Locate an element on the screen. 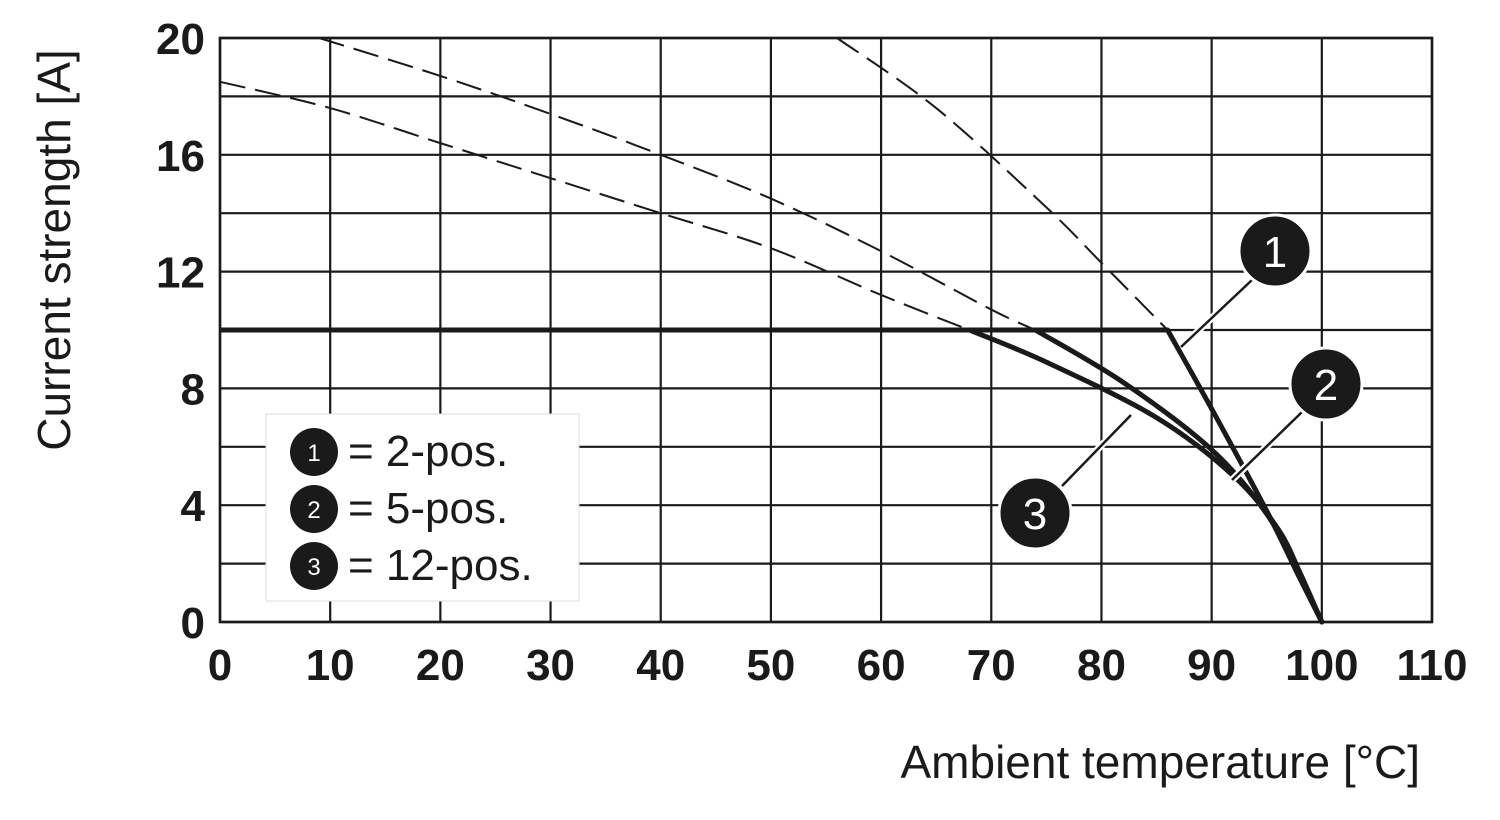  x-tick-label-20: 20 is located at coordinates (440, 665).